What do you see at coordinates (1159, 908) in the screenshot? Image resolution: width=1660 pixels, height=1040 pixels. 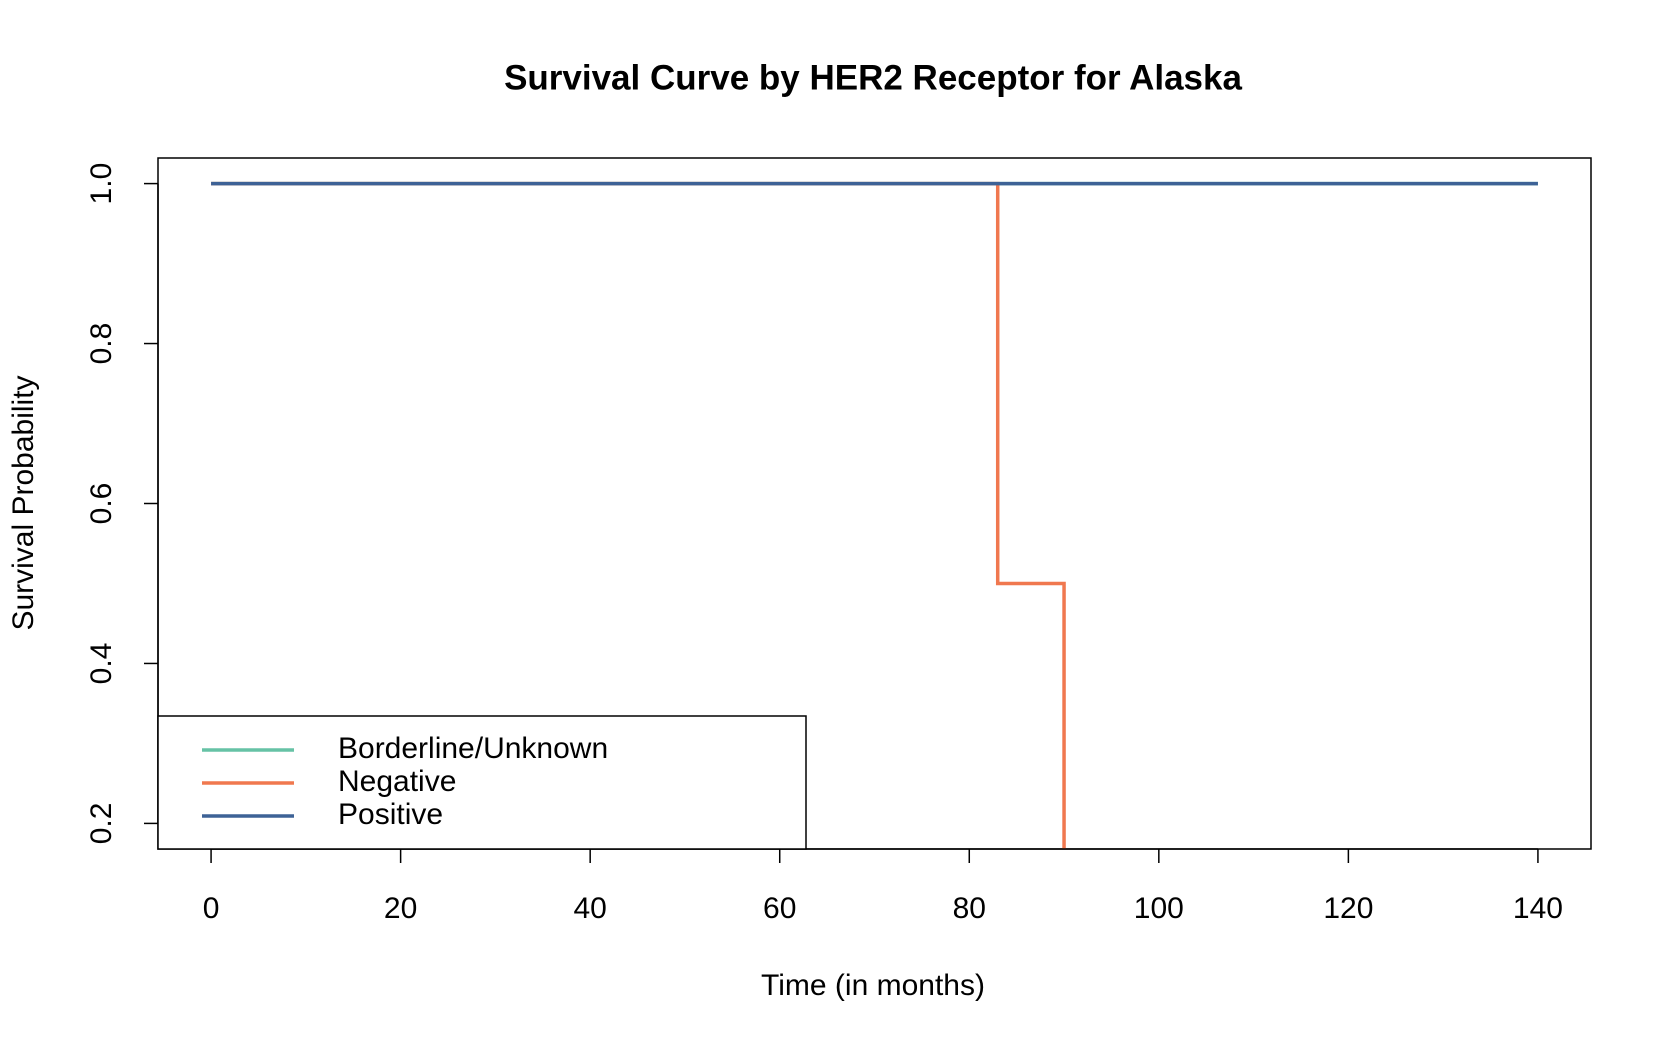 I see `x-tick-label: 100` at bounding box center [1159, 908].